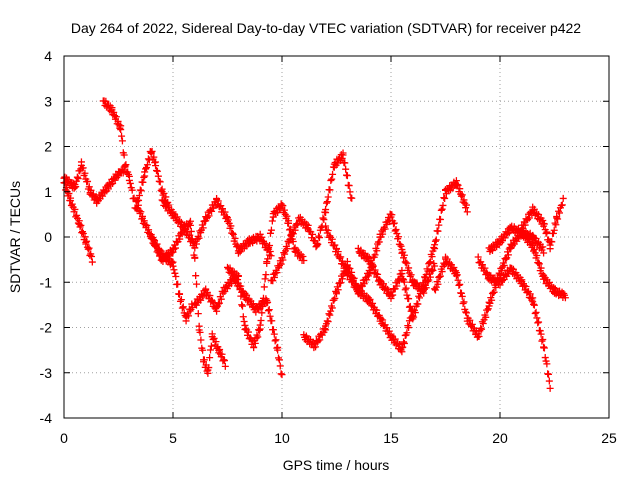 The image size is (640, 480). What do you see at coordinates (48, 56) in the screenshot?
I see `y-tick-label: 4` at bounding box center [48, 56].